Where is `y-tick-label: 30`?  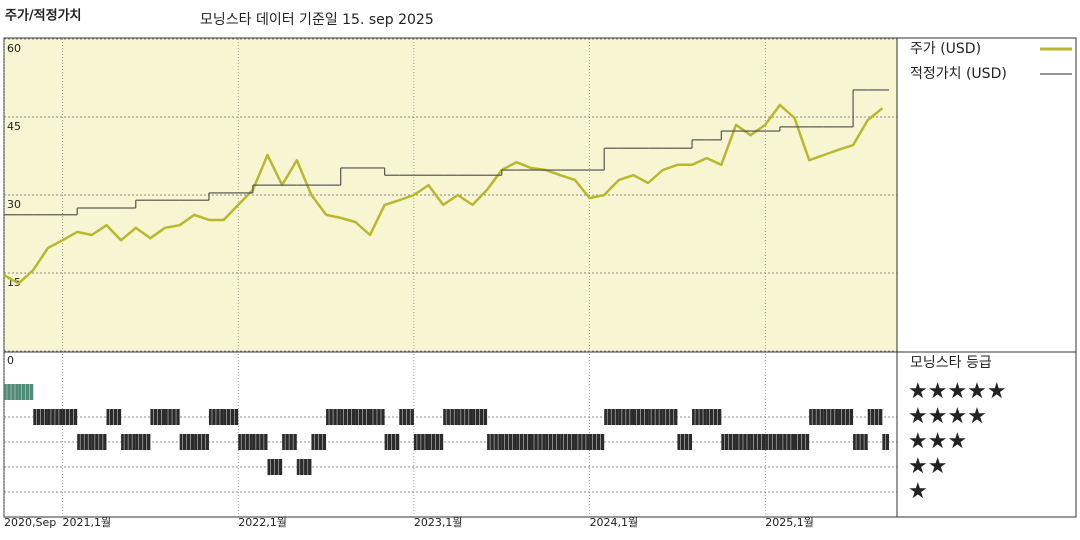 y-tick-label: 30 is located at coordinates (14, 204).